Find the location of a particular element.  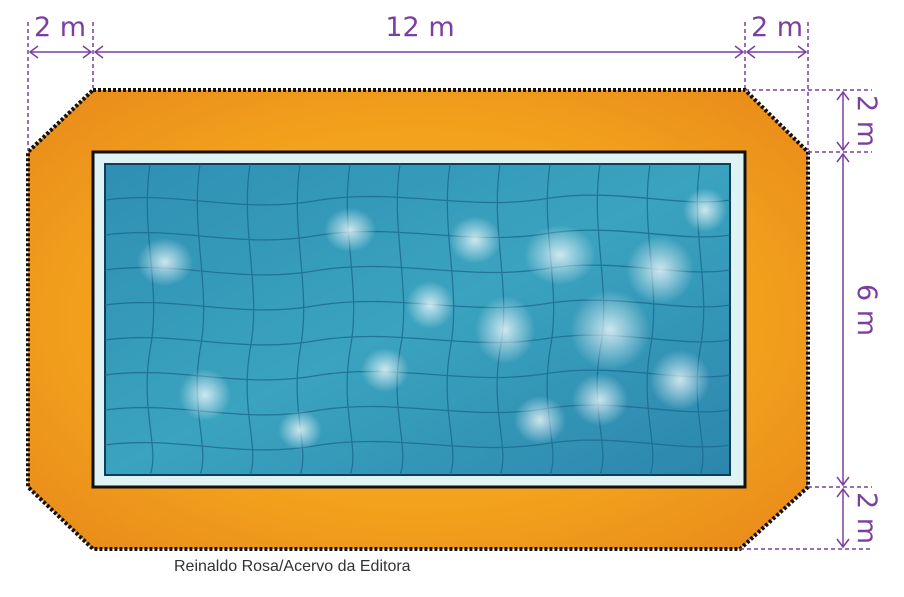

dim-label-right-top-border: 2 m is located at coordinates (866, 121).